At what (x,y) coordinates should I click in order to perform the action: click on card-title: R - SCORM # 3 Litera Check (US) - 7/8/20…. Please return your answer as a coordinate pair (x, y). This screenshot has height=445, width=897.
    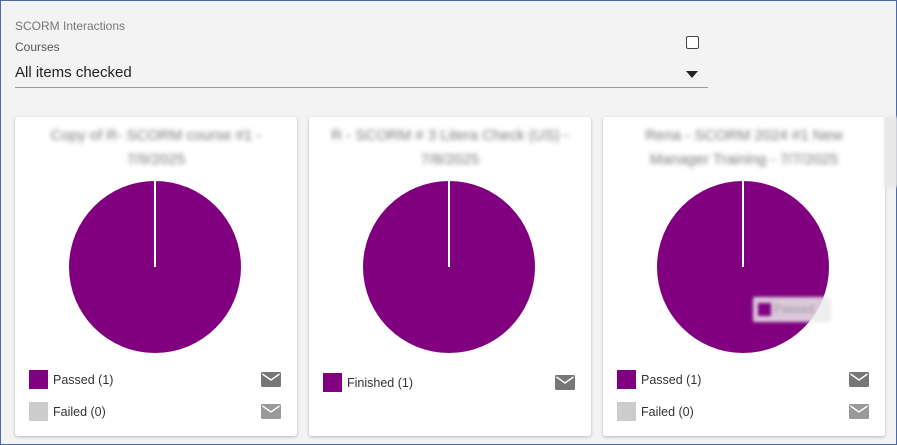
    Looking at the image, I should click on (450, 147).